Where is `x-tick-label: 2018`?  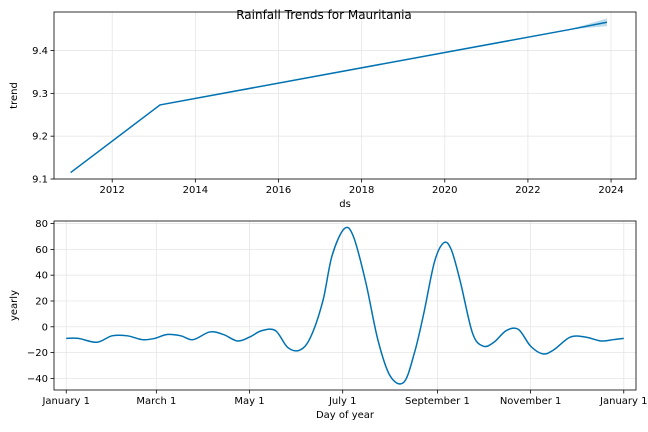
x-tick-label: 2018 is located at coordinates (361, 190).